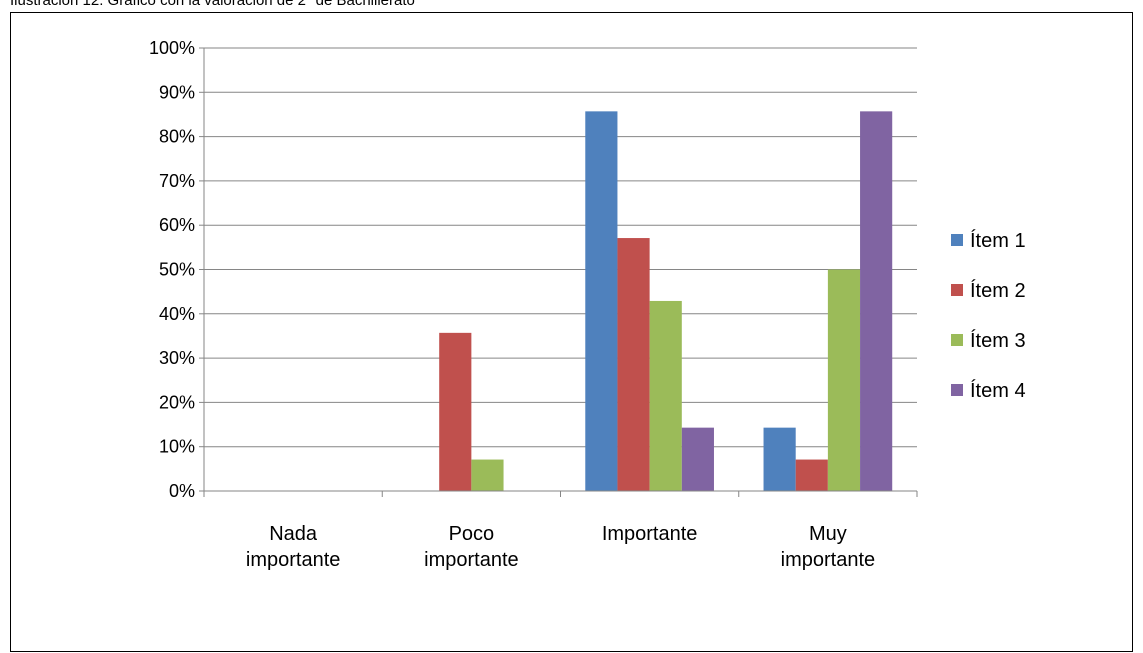 This screenshot has height=653, width=1143. Describe the element at coordinates (811, 475) in the screenshot. I see `bar--tem-2-cat-4` at that location.